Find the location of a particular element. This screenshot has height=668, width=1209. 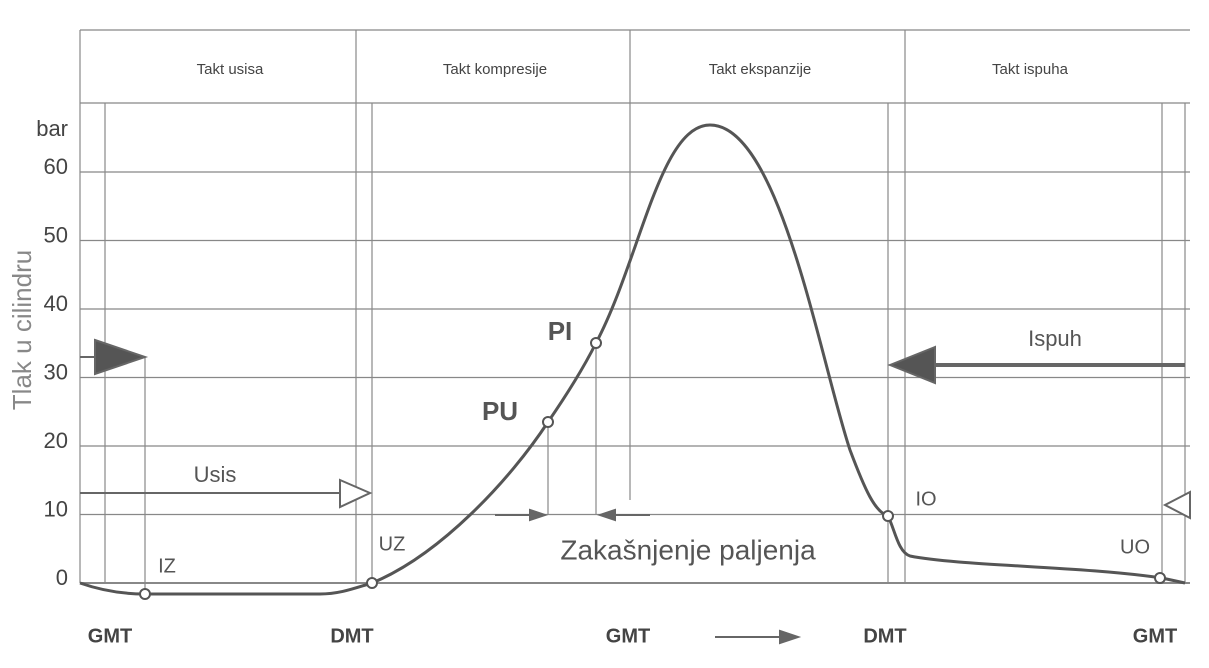

stroke-title: Takt ispuha is located at coordinates (1030, 69).